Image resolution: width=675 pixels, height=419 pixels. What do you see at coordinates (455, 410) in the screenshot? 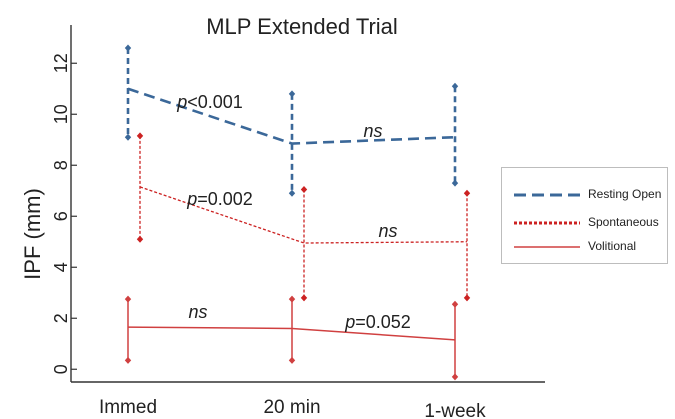
I see `x-tick-label-1-week: 1-week` at bounding box center [455, 410].